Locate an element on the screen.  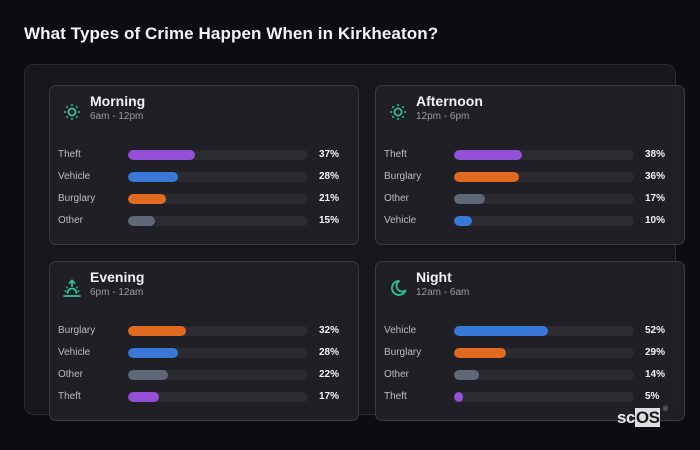
bar-row: Other 15% is located at coordinates (208, 225).